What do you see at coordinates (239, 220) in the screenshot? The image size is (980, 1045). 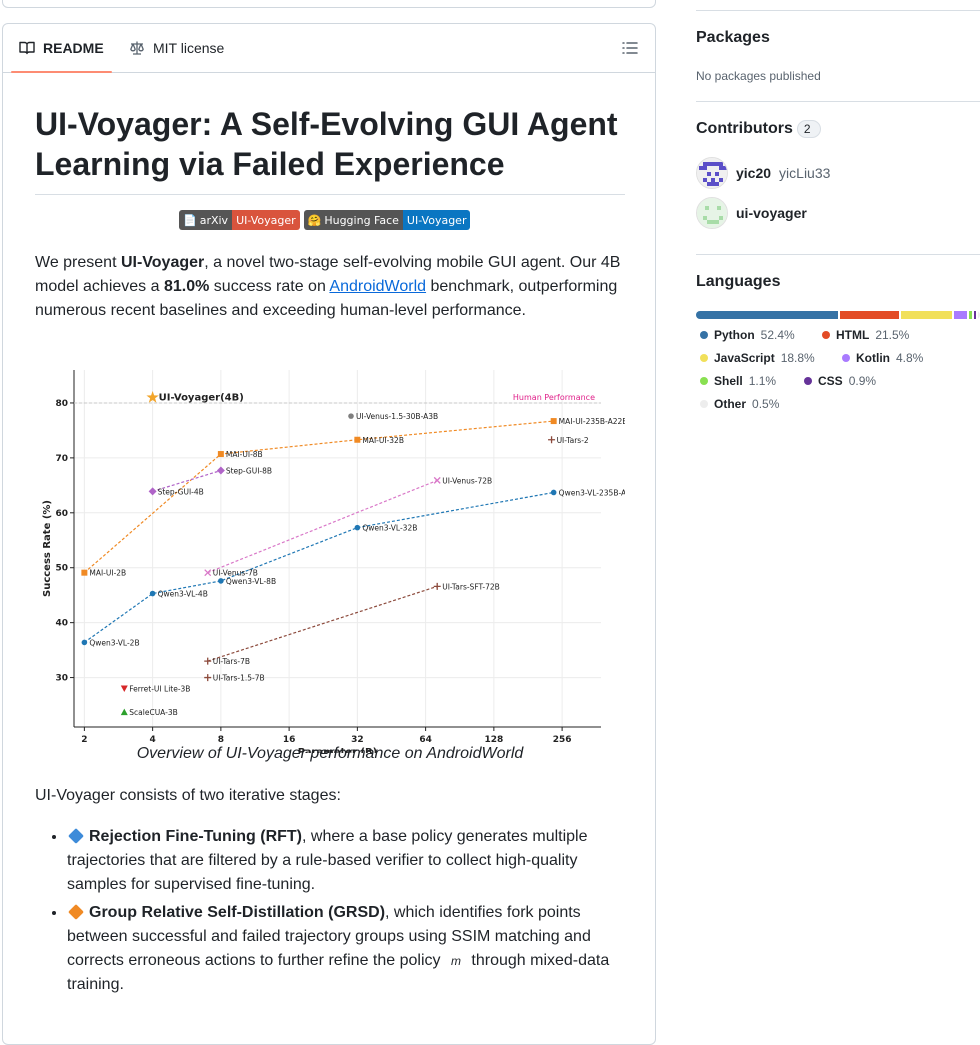 I see `arxiv-badge: 📄 arXiv UI-Voyager` at bounding box center [239, 220].